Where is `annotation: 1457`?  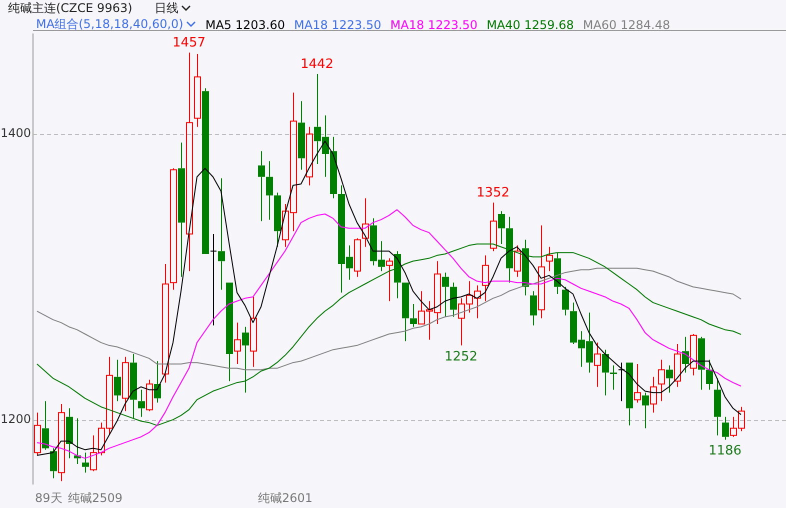
annotation: 1457 is located at coordinates (189, 42).